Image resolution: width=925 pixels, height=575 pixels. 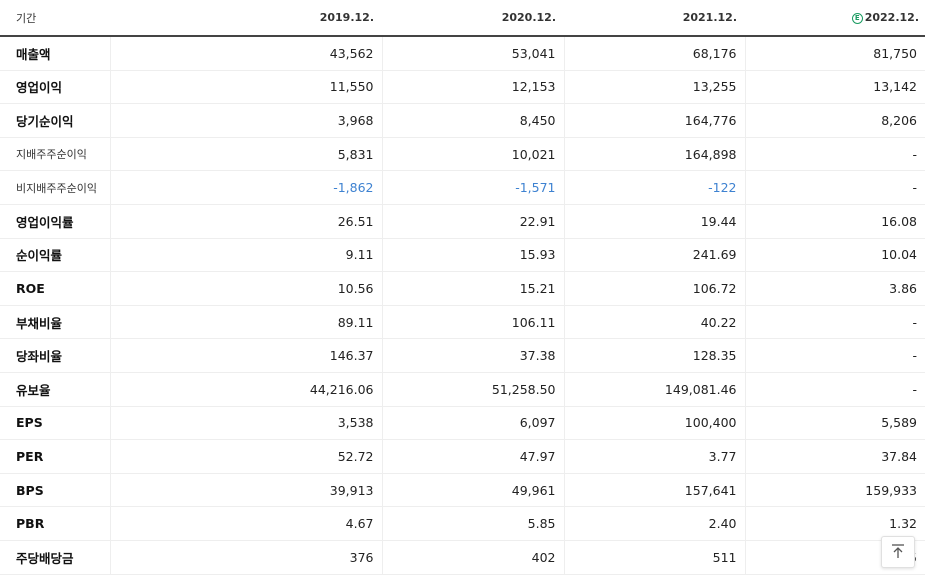 I want to click on table-row: 주당배당금3764025115, so click(x=462, y=557).